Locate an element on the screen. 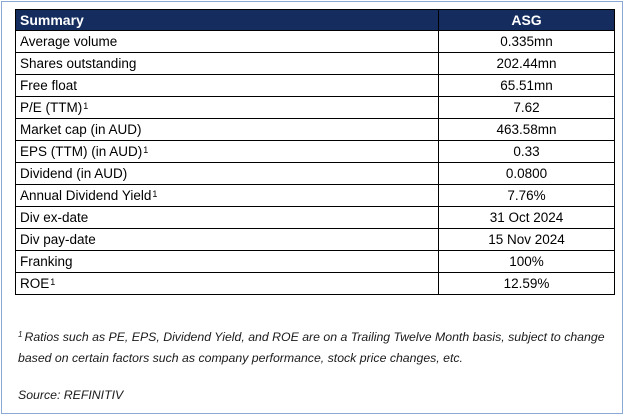 This screenshot has width=626, height=417. row-value: 463.58mn is located at coordinates (526, 129).